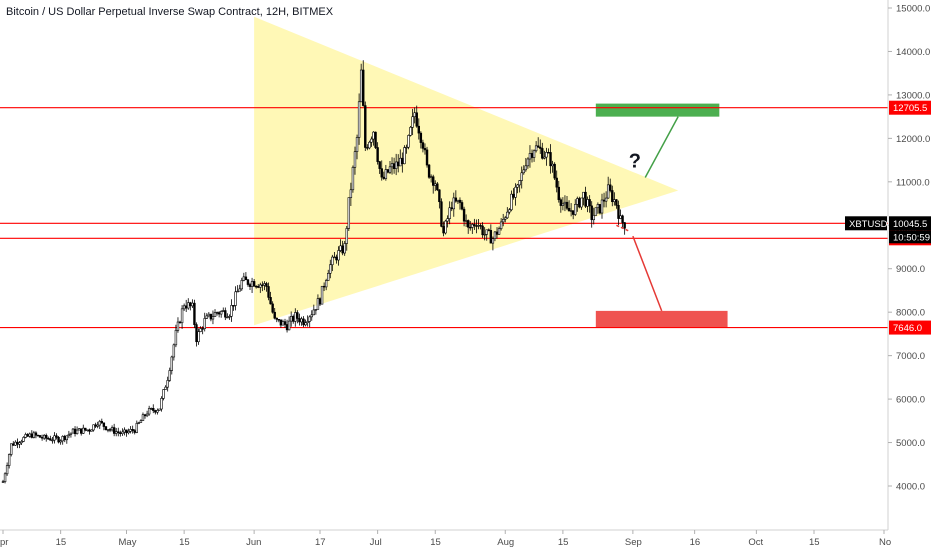 This screenshot has width=932, height=550. Describe the element at coordinates (661, 147) in the screenshot. I see `bullish-arrow` at that location.